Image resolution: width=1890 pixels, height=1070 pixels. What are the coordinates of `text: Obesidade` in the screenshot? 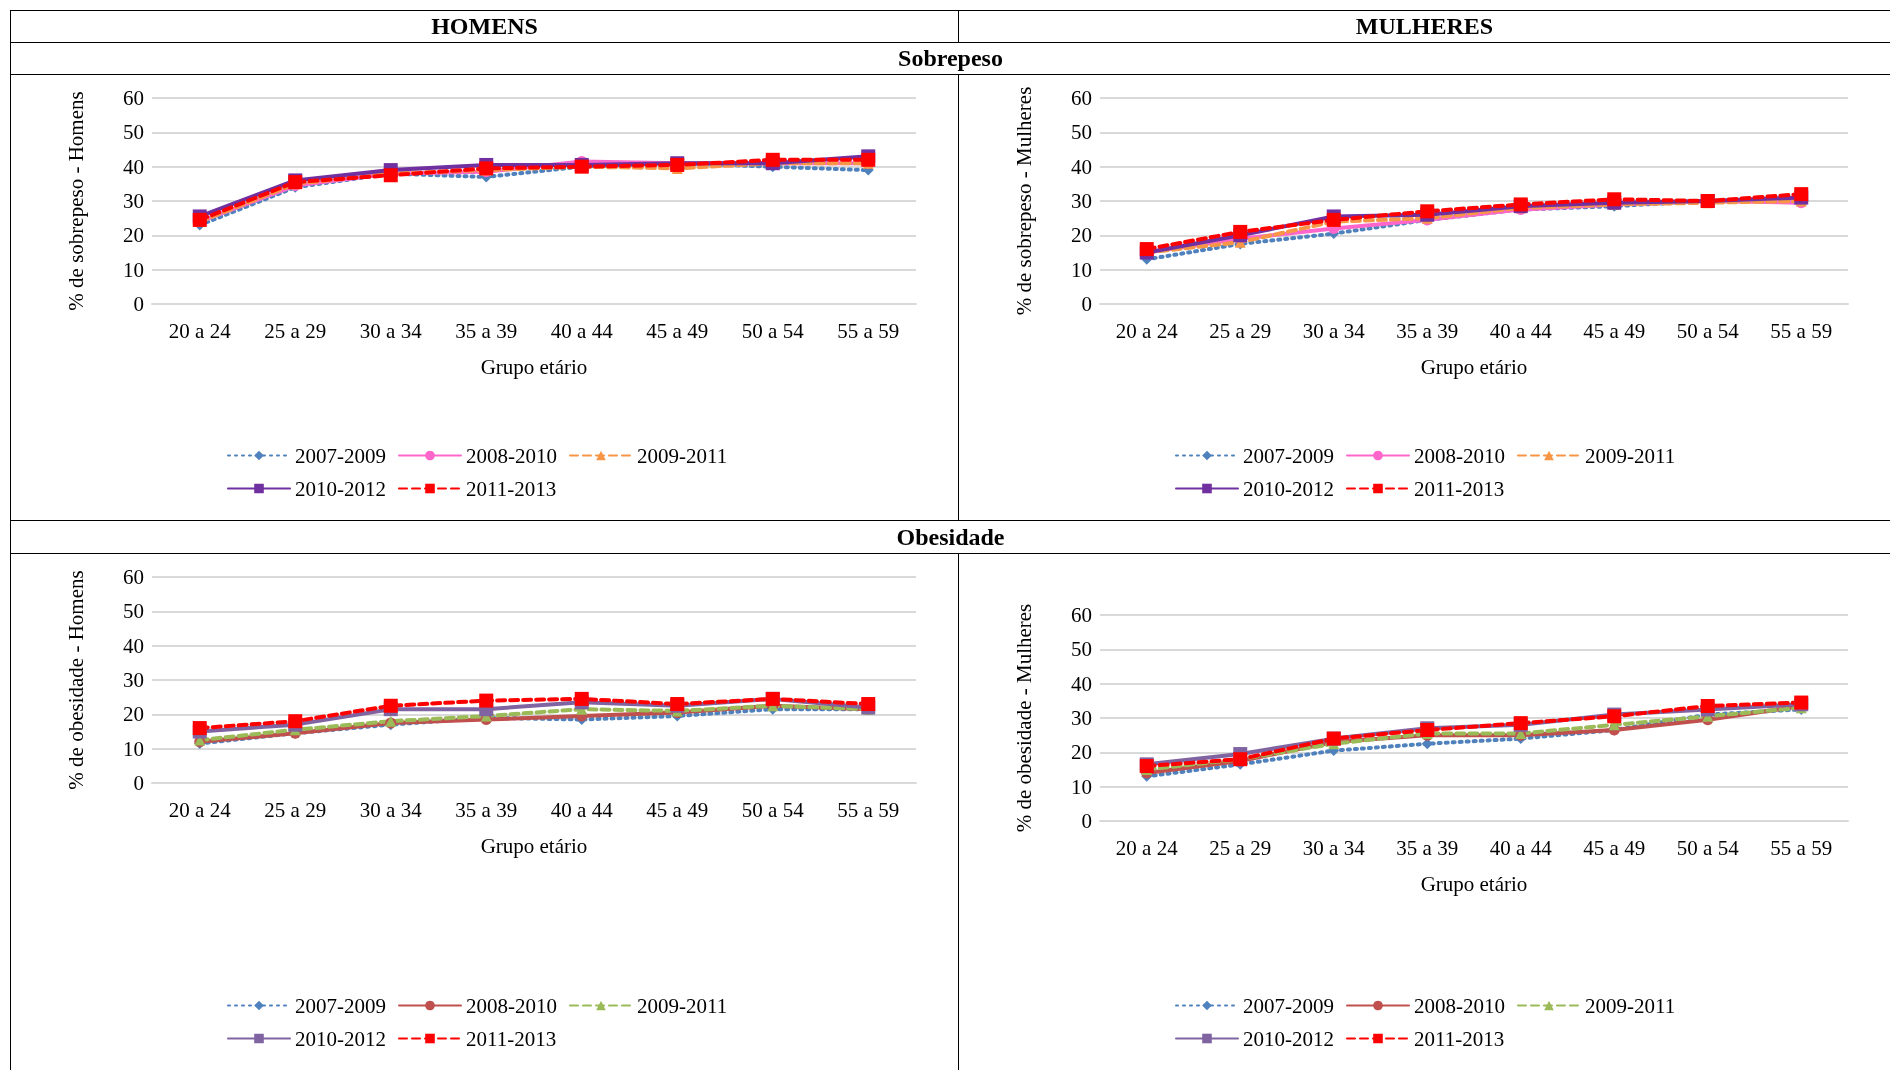 It's located at (950, 537).